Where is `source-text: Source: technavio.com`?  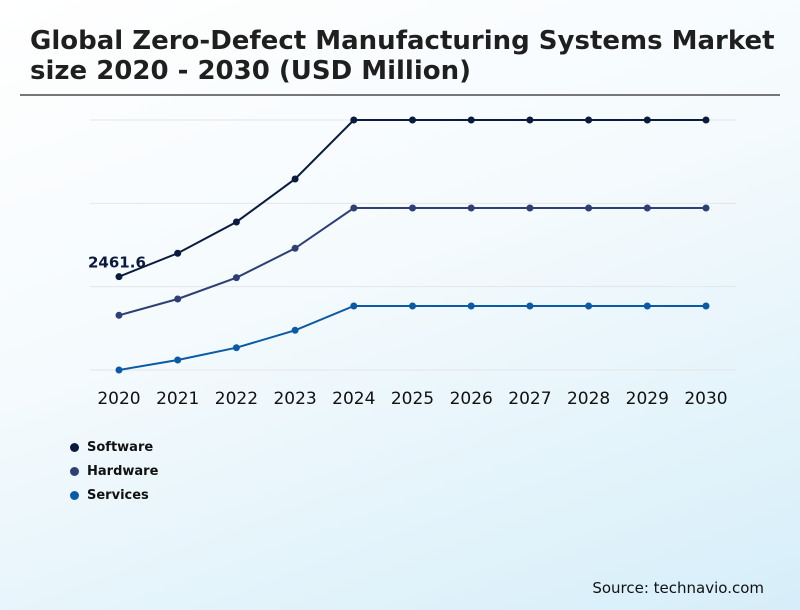
source-text: Source: technavio.com is located at coordinates (678, 588).